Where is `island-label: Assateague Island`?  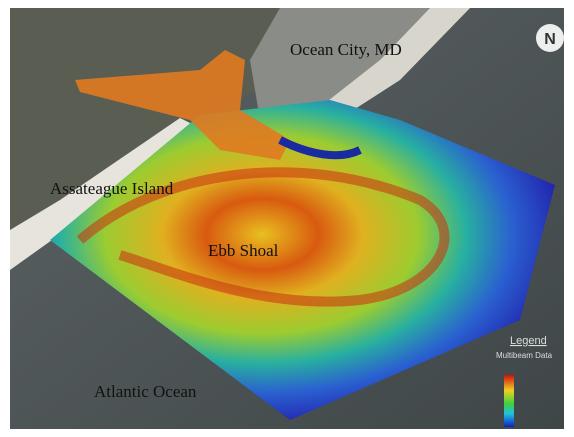
island-label: Assateague Island is located at coordinates (112, 188).